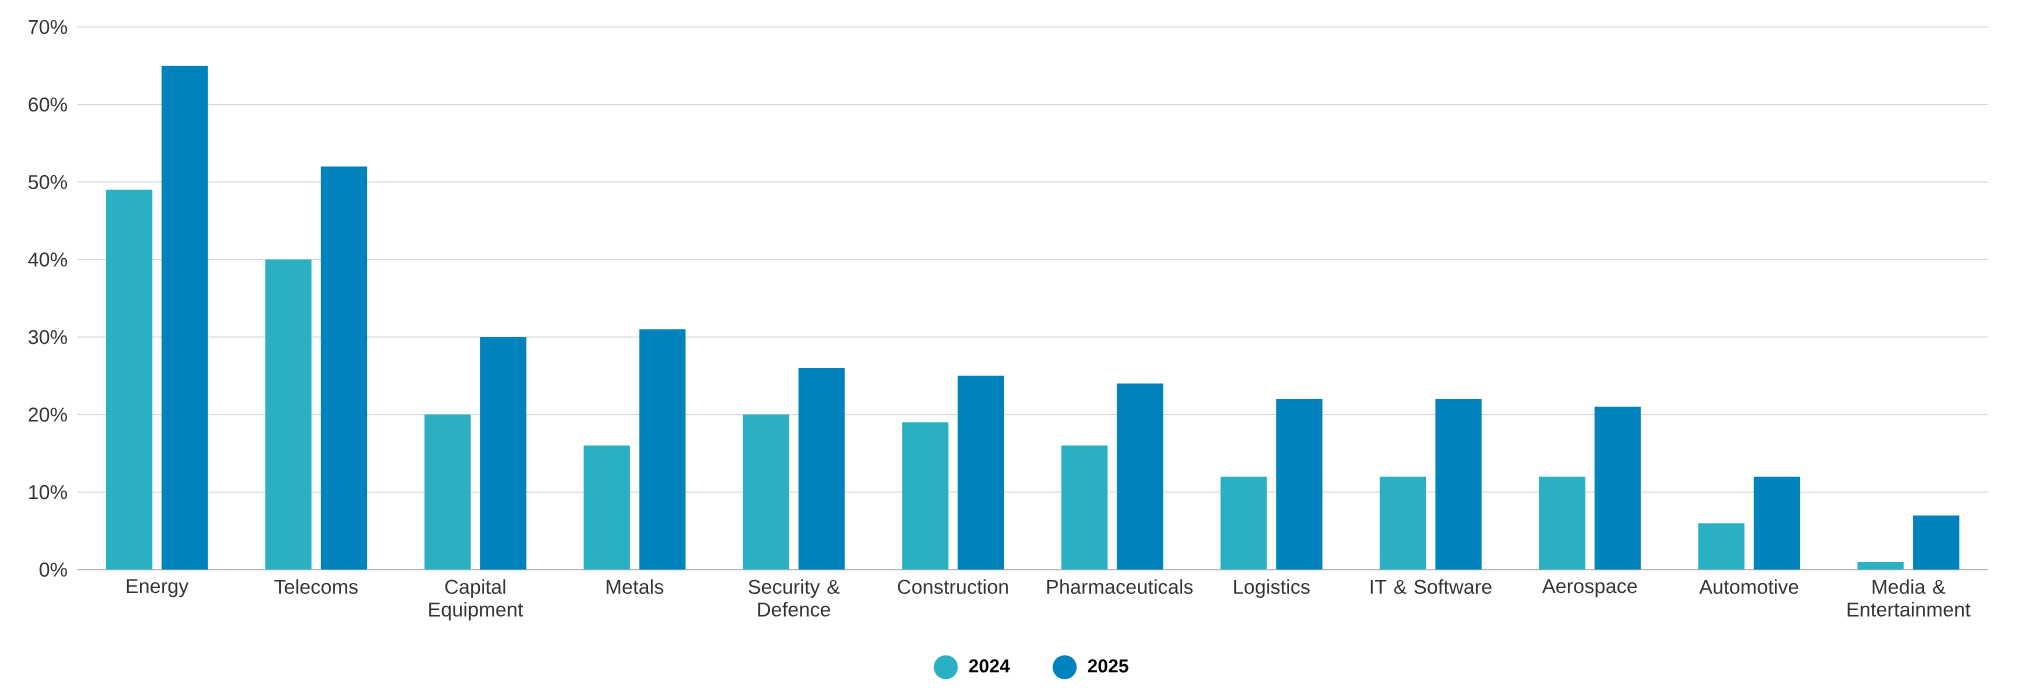 This screenshot has height=695, width=2018. What do you see at coordinates (794, 598) in the screenshot?
I see `x-tick-label: Security & Defence` at bounding box center [794, 598].